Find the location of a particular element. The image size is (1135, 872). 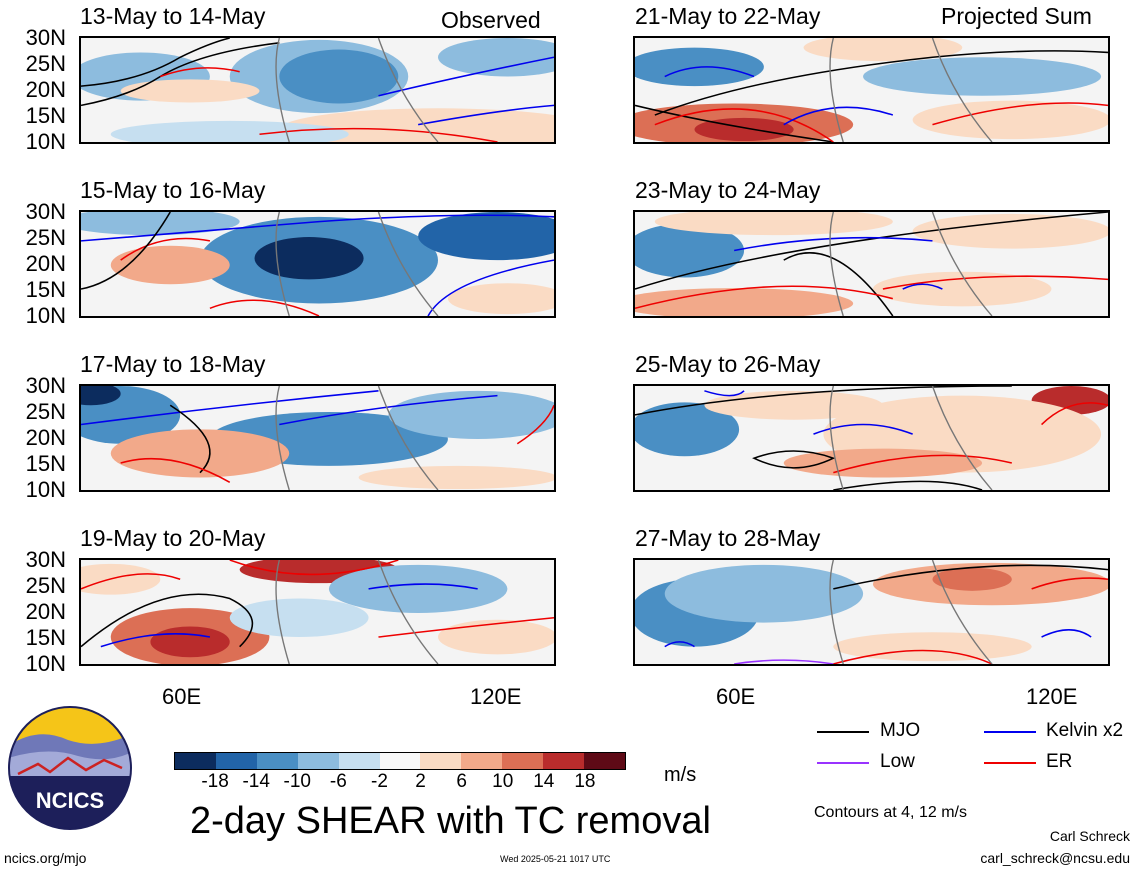

legend-er-line is located at coordinates (1010, 763).